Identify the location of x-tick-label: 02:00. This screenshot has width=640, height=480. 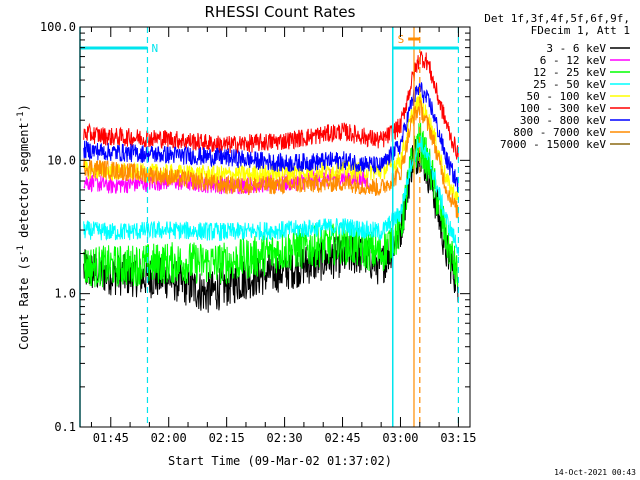
(169, 438).